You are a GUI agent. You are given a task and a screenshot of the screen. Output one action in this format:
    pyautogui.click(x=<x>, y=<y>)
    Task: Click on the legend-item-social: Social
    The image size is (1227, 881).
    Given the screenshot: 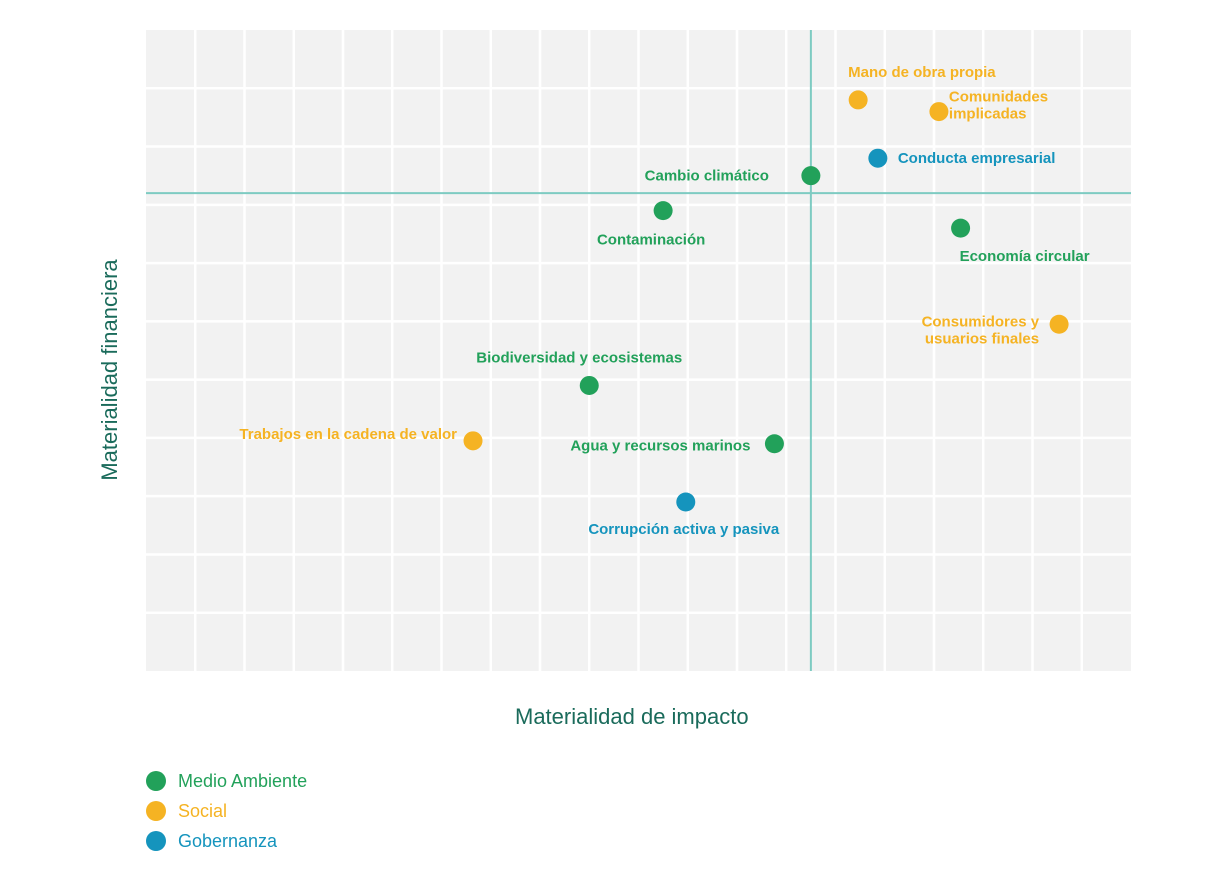 What is the action you would take?
    pyautogui.click(x=226, y=811)
    